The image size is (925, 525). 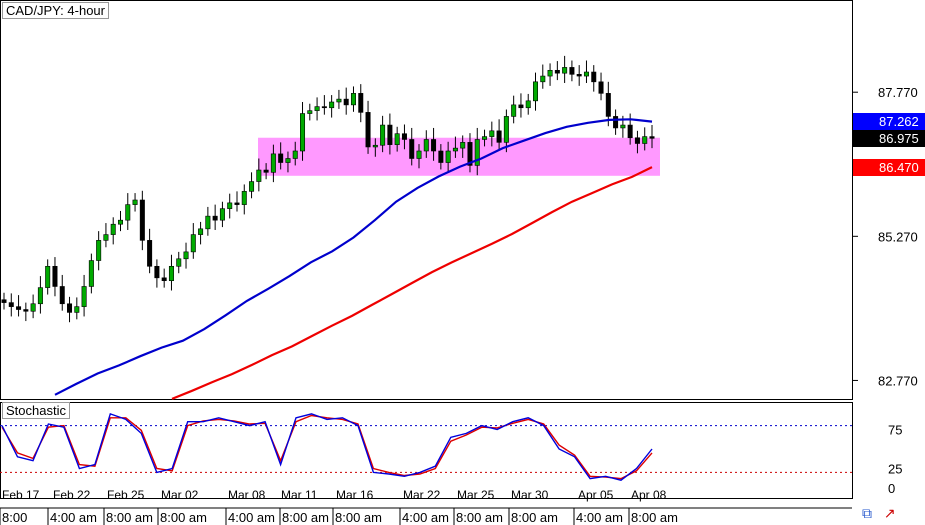 What do you see at coordinates (649, 495) in the screenshot?
I see `date-label: Apr 08` at bounding box center [649, 495].